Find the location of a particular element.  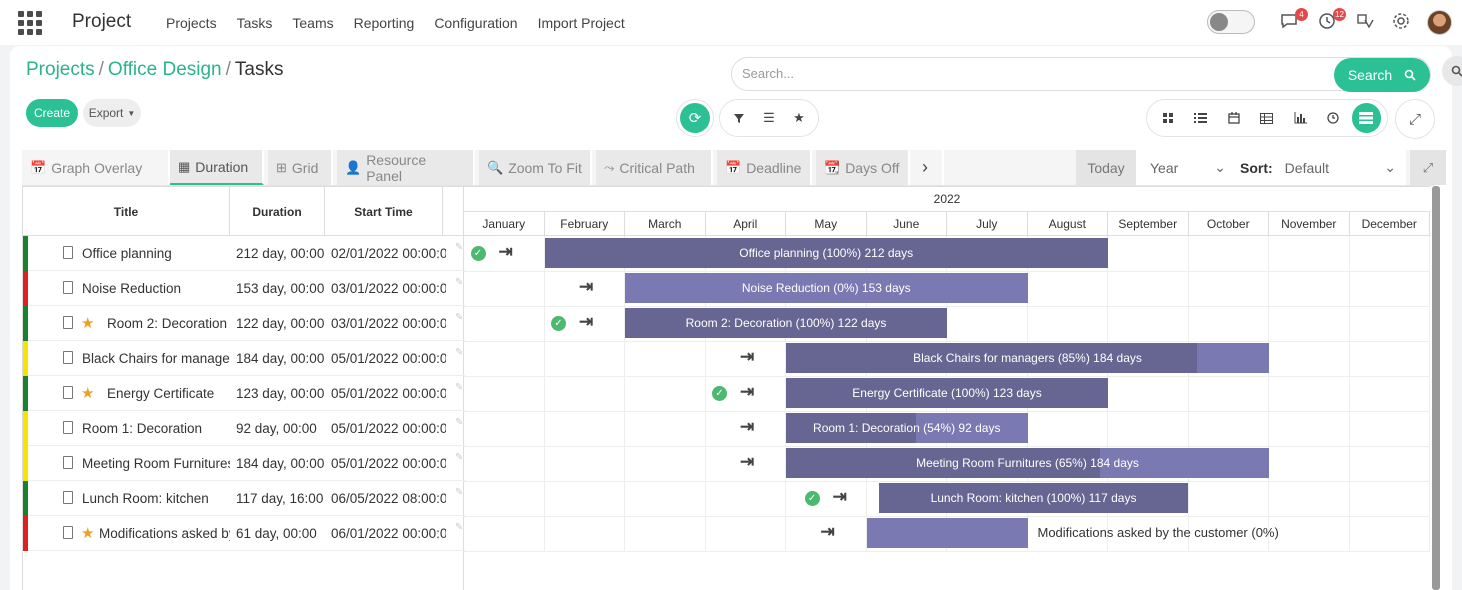

list-view-icon is located at coordinates (1200, 118).